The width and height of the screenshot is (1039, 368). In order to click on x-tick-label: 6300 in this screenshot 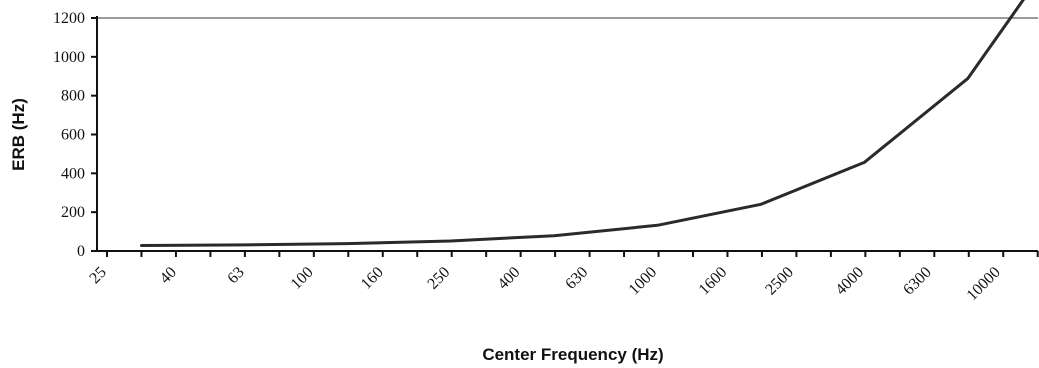, I will do `click(917, 281)`.